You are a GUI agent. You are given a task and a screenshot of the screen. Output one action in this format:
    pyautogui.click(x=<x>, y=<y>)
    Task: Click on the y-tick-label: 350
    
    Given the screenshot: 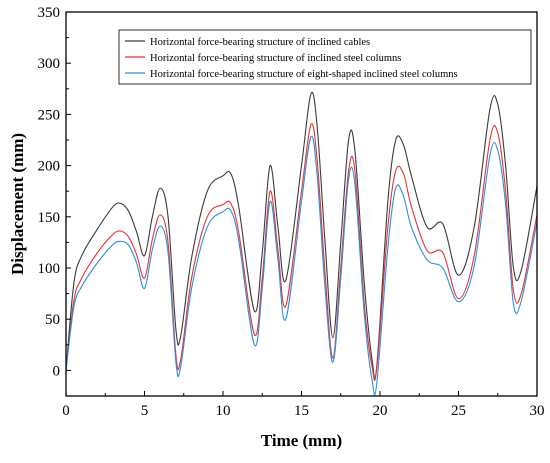 What is the action you would take?
    pyautogui.click(x=49, y=13)
    